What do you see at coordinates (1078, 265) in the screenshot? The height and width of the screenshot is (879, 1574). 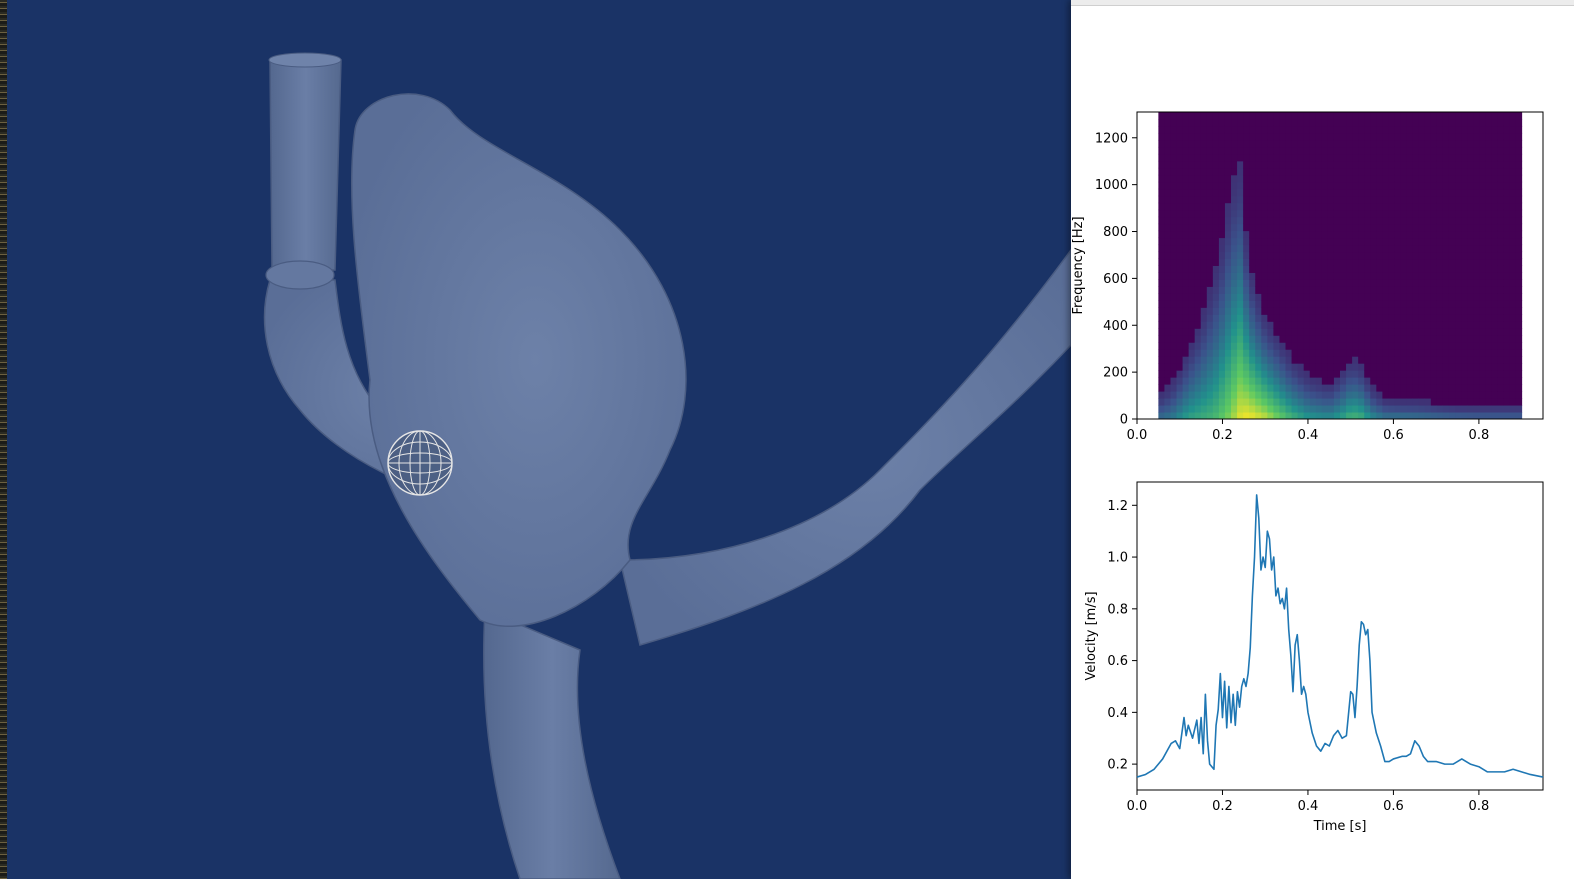 I see `spectrogram-ylabel: Frequency [Hz]` at bounding box center [1078, 265].